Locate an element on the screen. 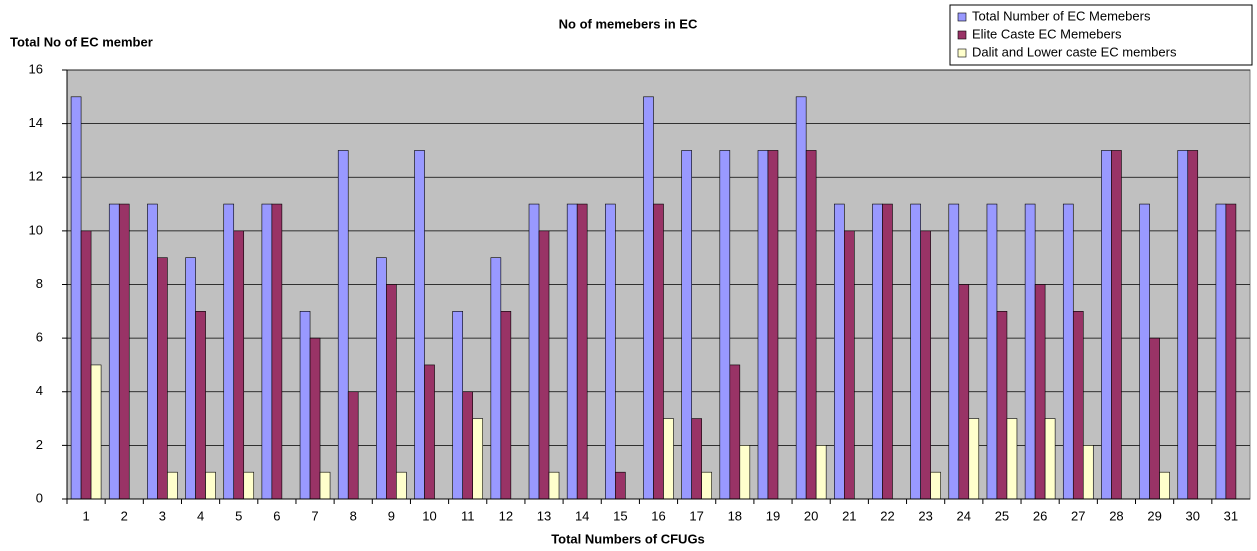  x-tick-label: 5 is located at coordinates (238, 515).